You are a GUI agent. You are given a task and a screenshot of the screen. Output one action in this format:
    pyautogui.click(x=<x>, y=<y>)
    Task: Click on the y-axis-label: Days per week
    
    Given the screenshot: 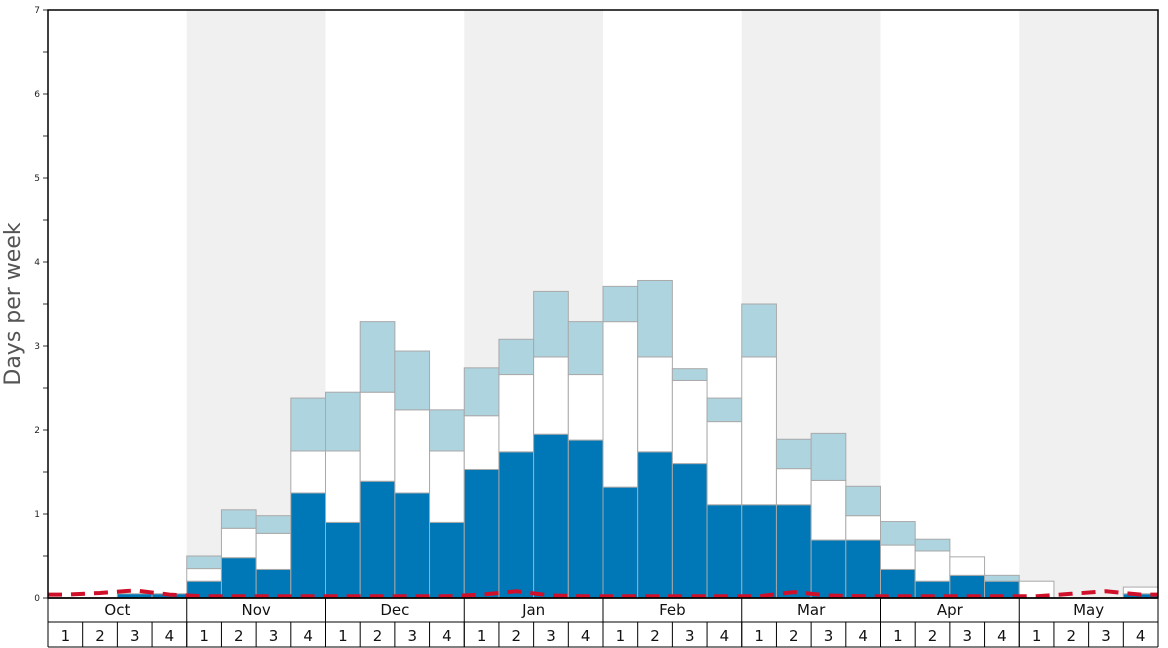 What is the action you would take?
    pyautogui.click(x=13, y=303)
    